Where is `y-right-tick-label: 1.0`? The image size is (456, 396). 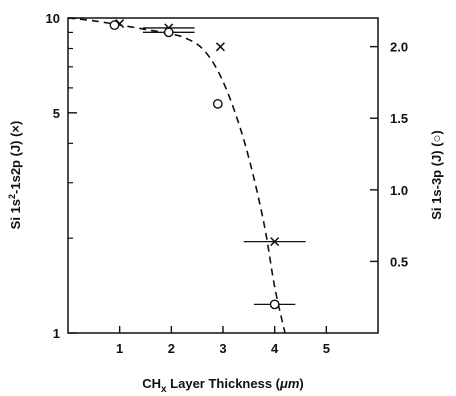 y-right-tick-label: 1.0 is located at coordinates (399, 190).